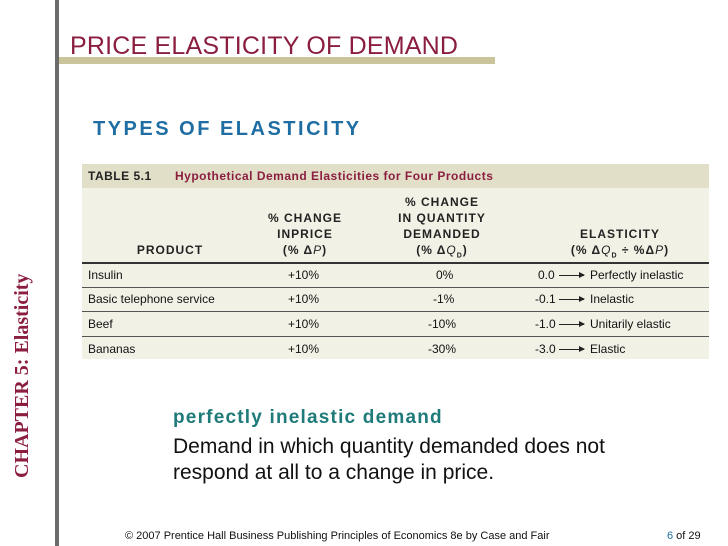  I want to click on header-qty-line3: DEMANDED, so click(442, 234).